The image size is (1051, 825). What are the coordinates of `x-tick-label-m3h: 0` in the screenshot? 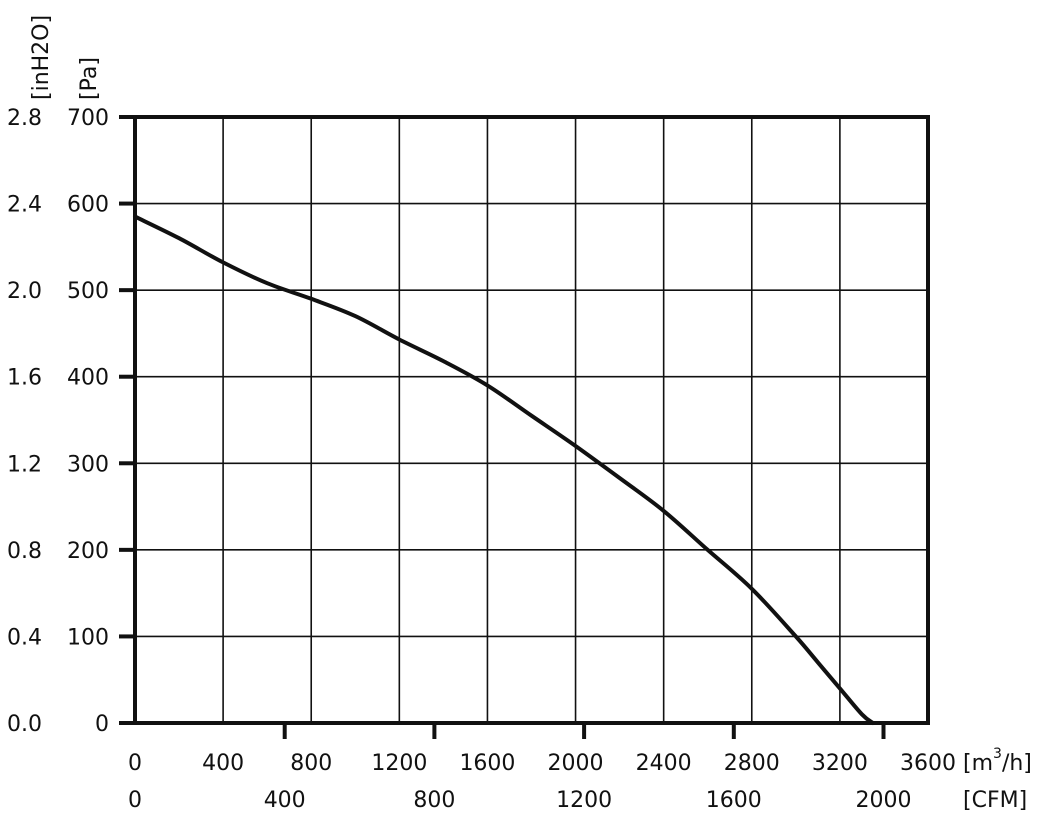 It's located at (135, 763).